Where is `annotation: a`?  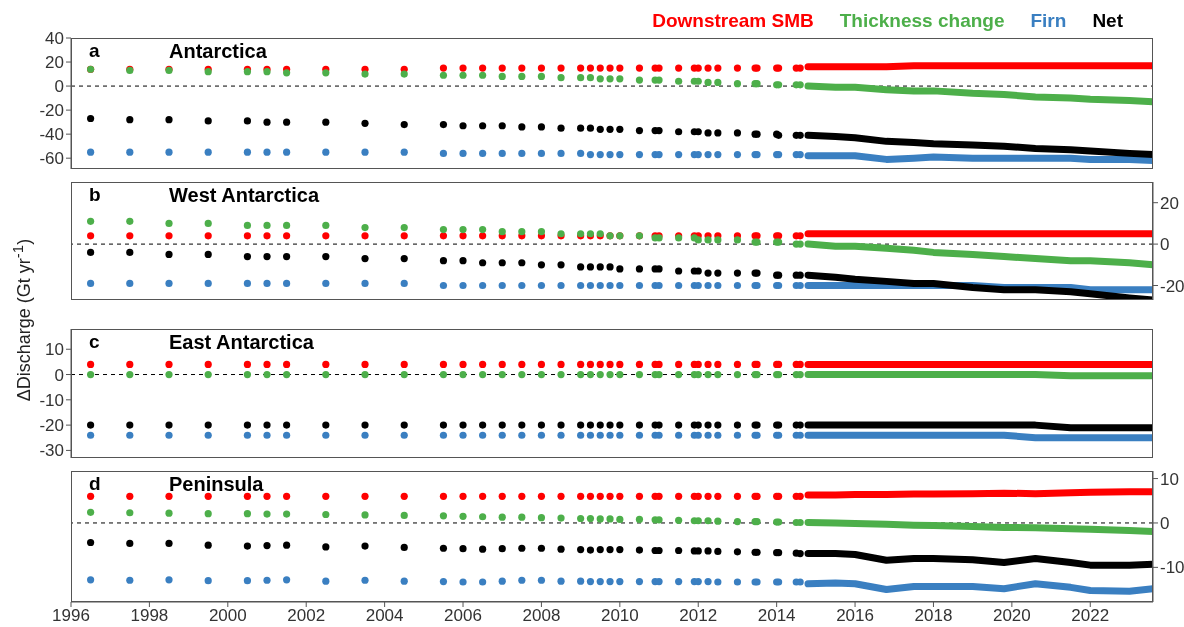 annotation: a is located at coordinates (94, 51).